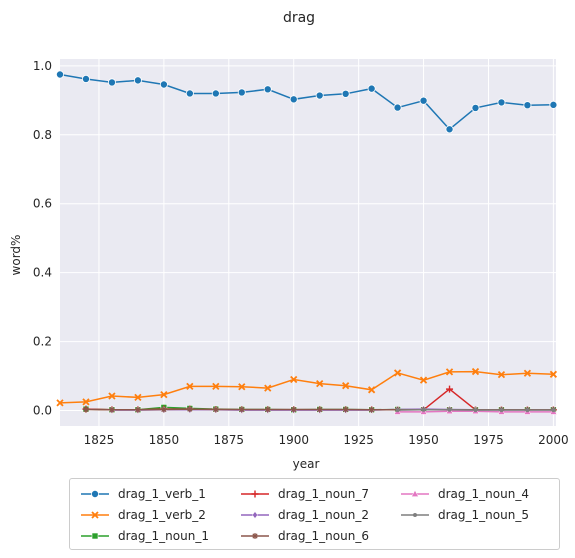 The width and height of the screenshot is (575, 558). I want to click on legend-item: drag_1_verb_2, so click(143, 515).